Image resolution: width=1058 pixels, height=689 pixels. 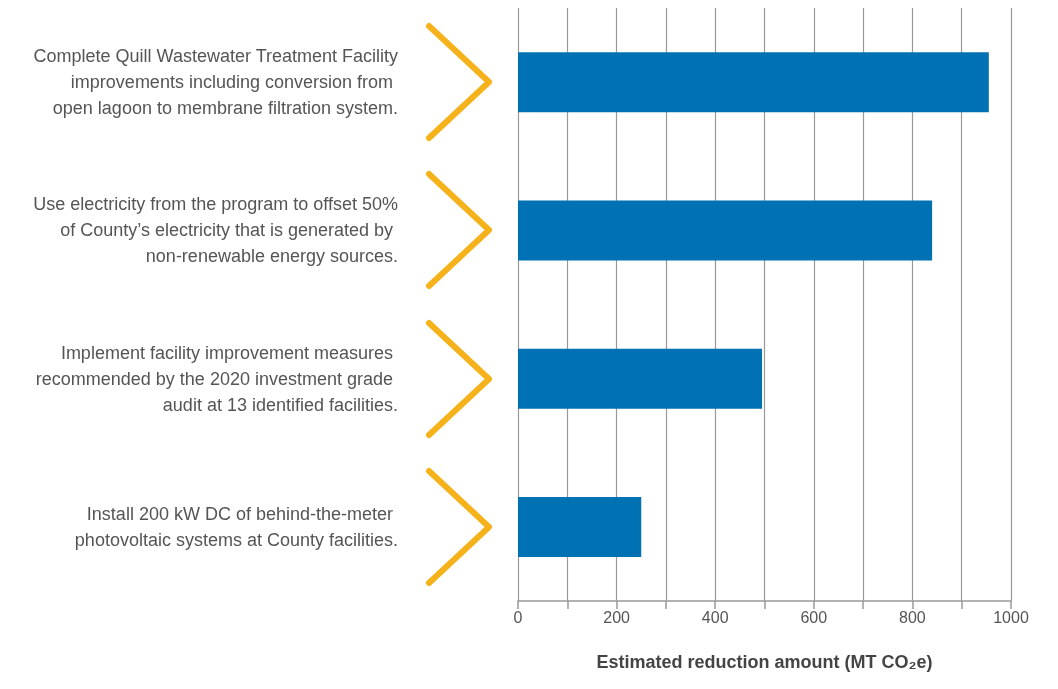 I want to click on x-tick-label: 0, so click(x=518, y=617).